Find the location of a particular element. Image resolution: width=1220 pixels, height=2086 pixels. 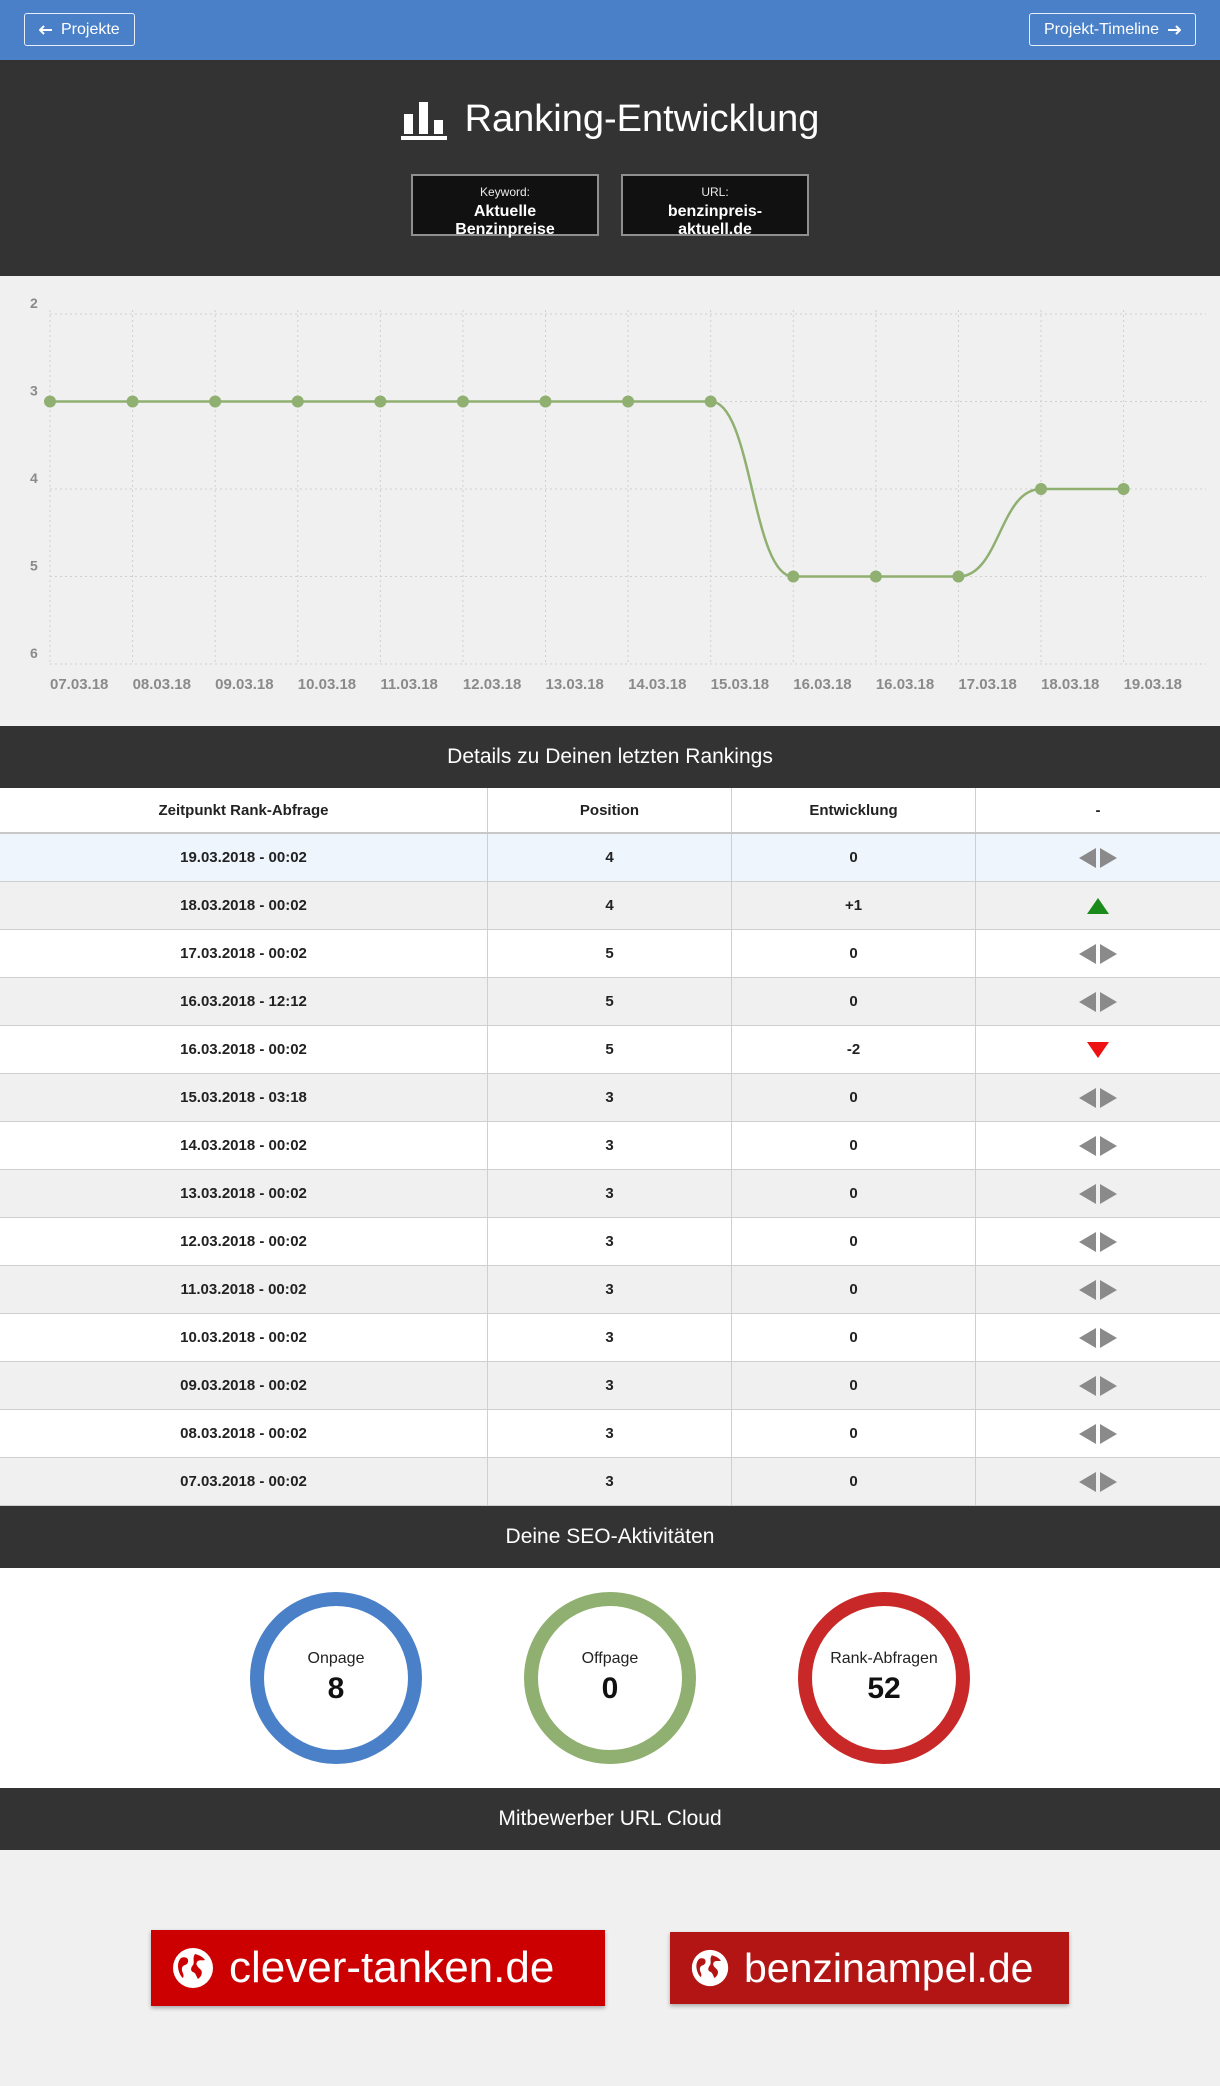

offpage-label: Offpage is located at coordinates (610, 1658).